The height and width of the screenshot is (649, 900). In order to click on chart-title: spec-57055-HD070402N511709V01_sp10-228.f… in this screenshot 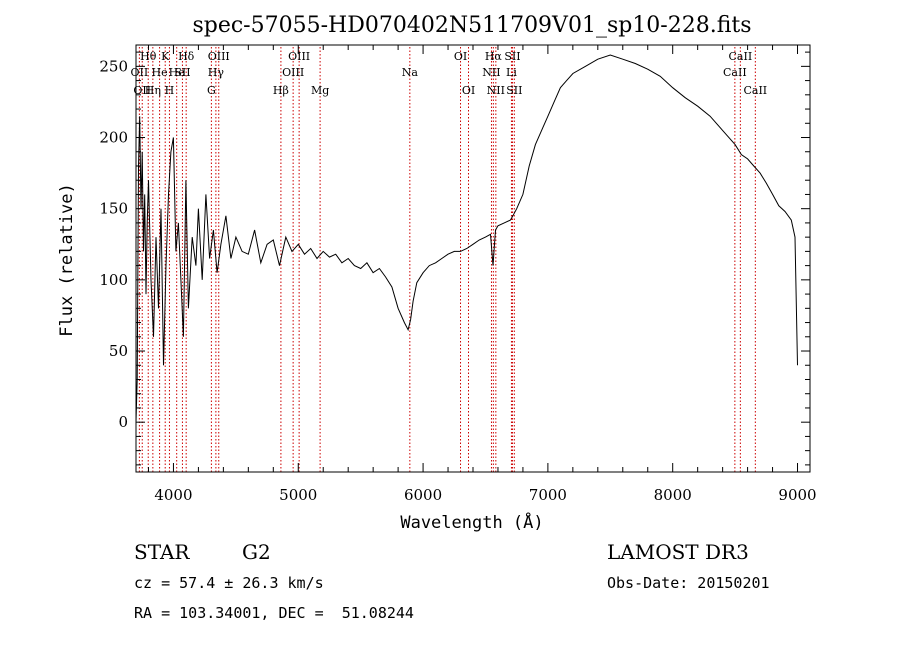, I will do `click(471, 25)`.